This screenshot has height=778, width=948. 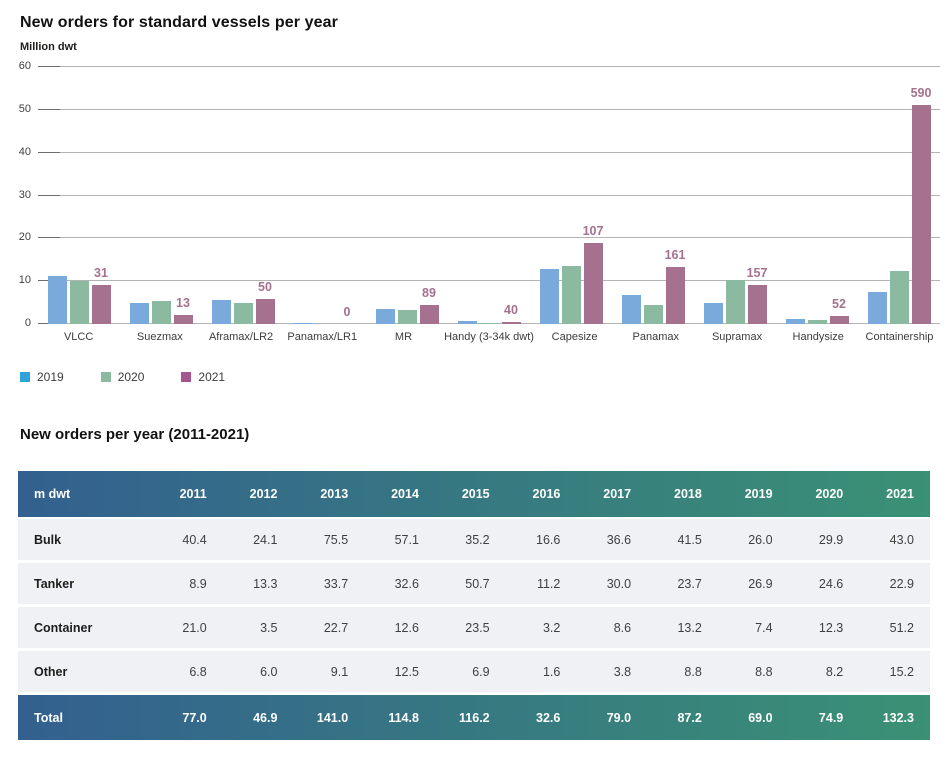 I want to click on gridline-50: 50, so click(x=479, y=109).